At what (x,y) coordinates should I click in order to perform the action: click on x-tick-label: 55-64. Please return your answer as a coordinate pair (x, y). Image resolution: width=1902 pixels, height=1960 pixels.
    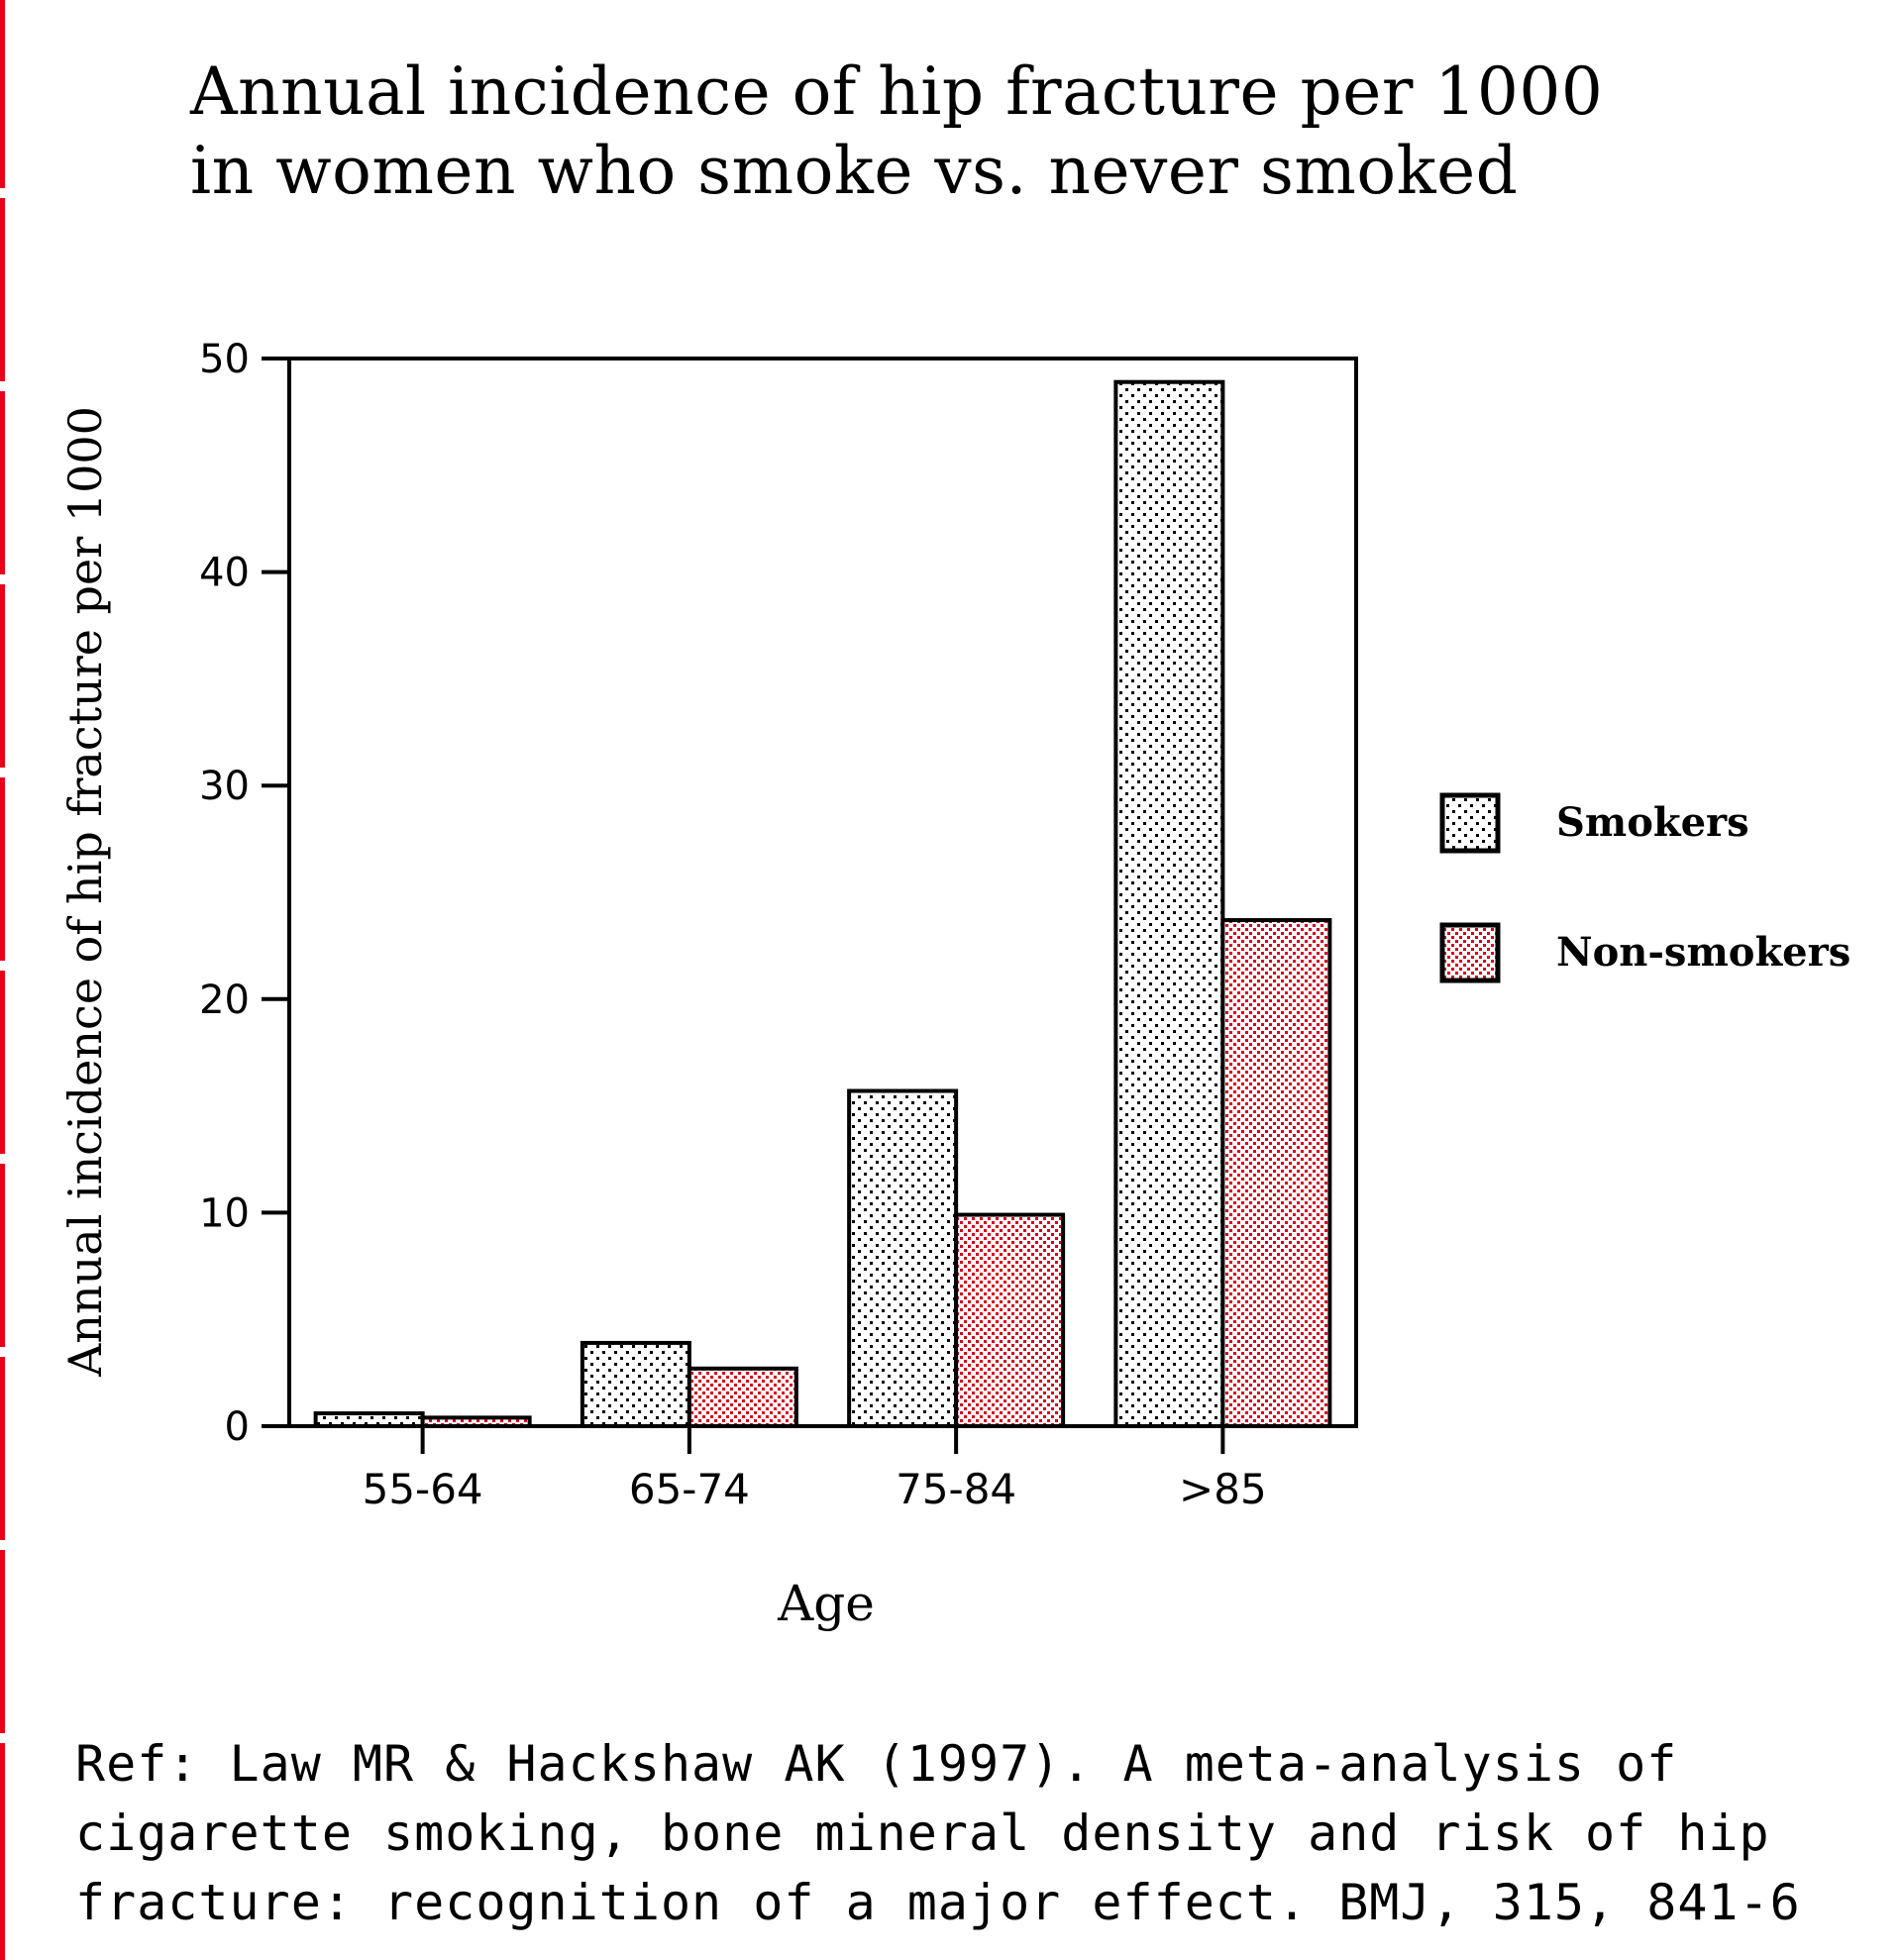
    Looking at the image, I should click on (423, 1489).